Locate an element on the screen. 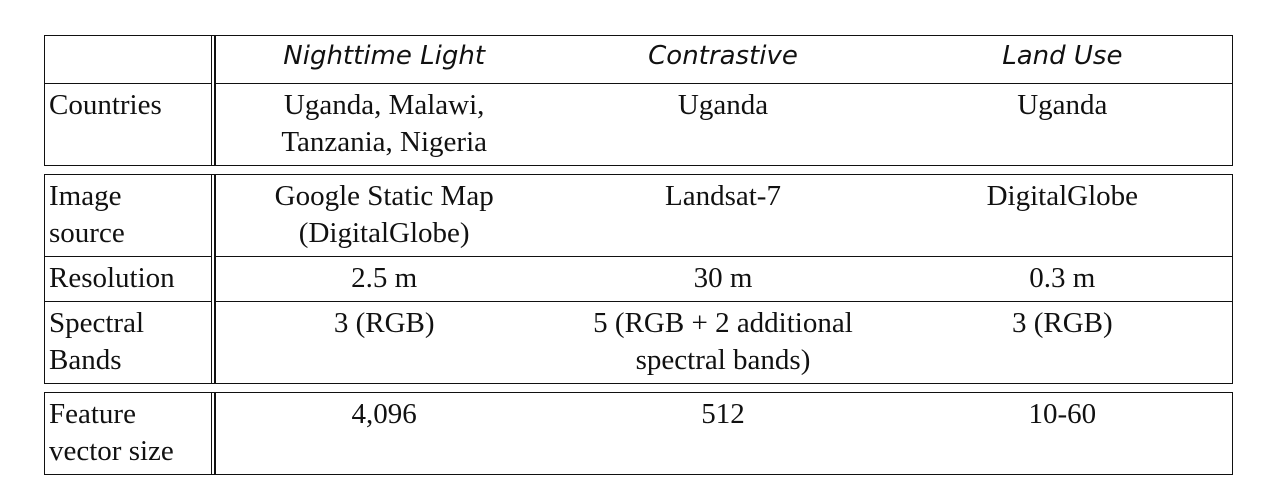 This screenshot has height=478, width=1271. cell-spectral-bands-land-use: 3 (RGB) is located at coordinates (1062, 342).